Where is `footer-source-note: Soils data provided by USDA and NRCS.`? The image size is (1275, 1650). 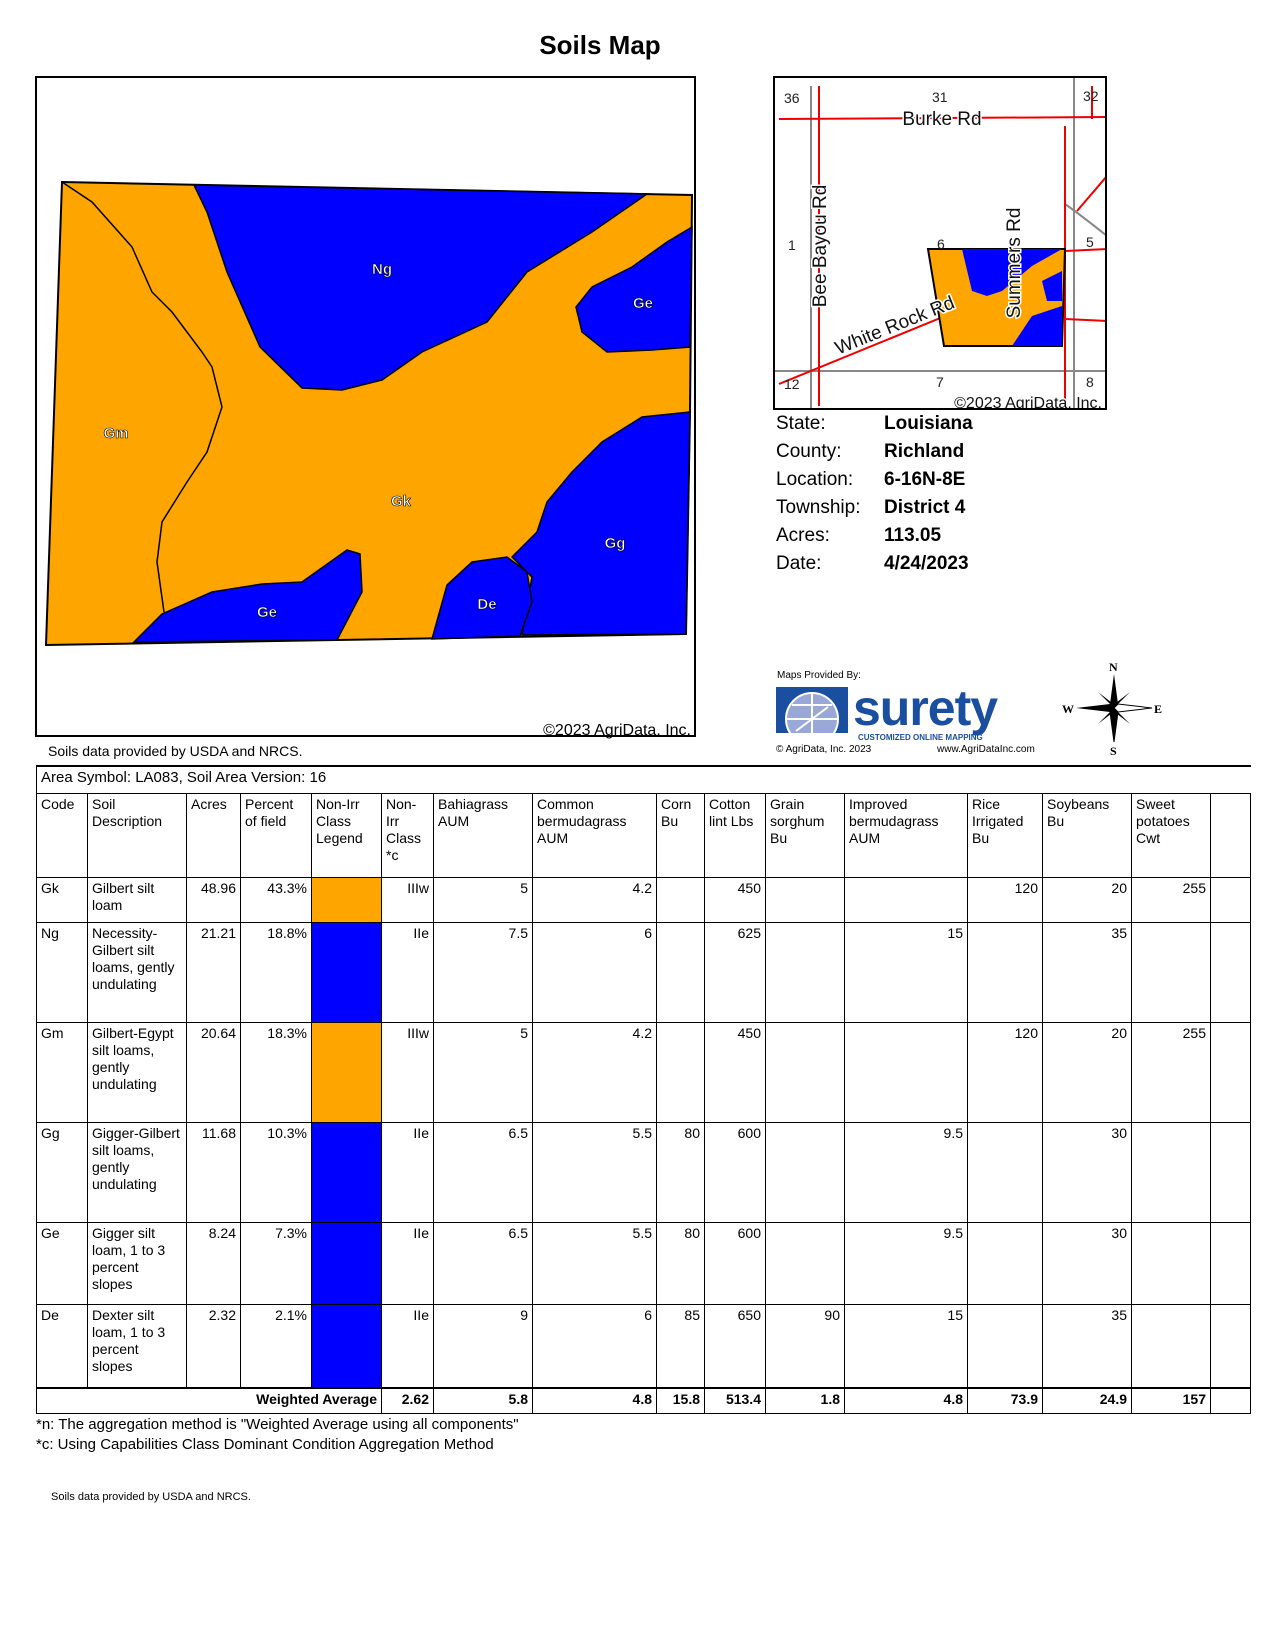 footer-source-note: Soils data provided by USDA and NRCS. is located at coordinates (151, 1497).